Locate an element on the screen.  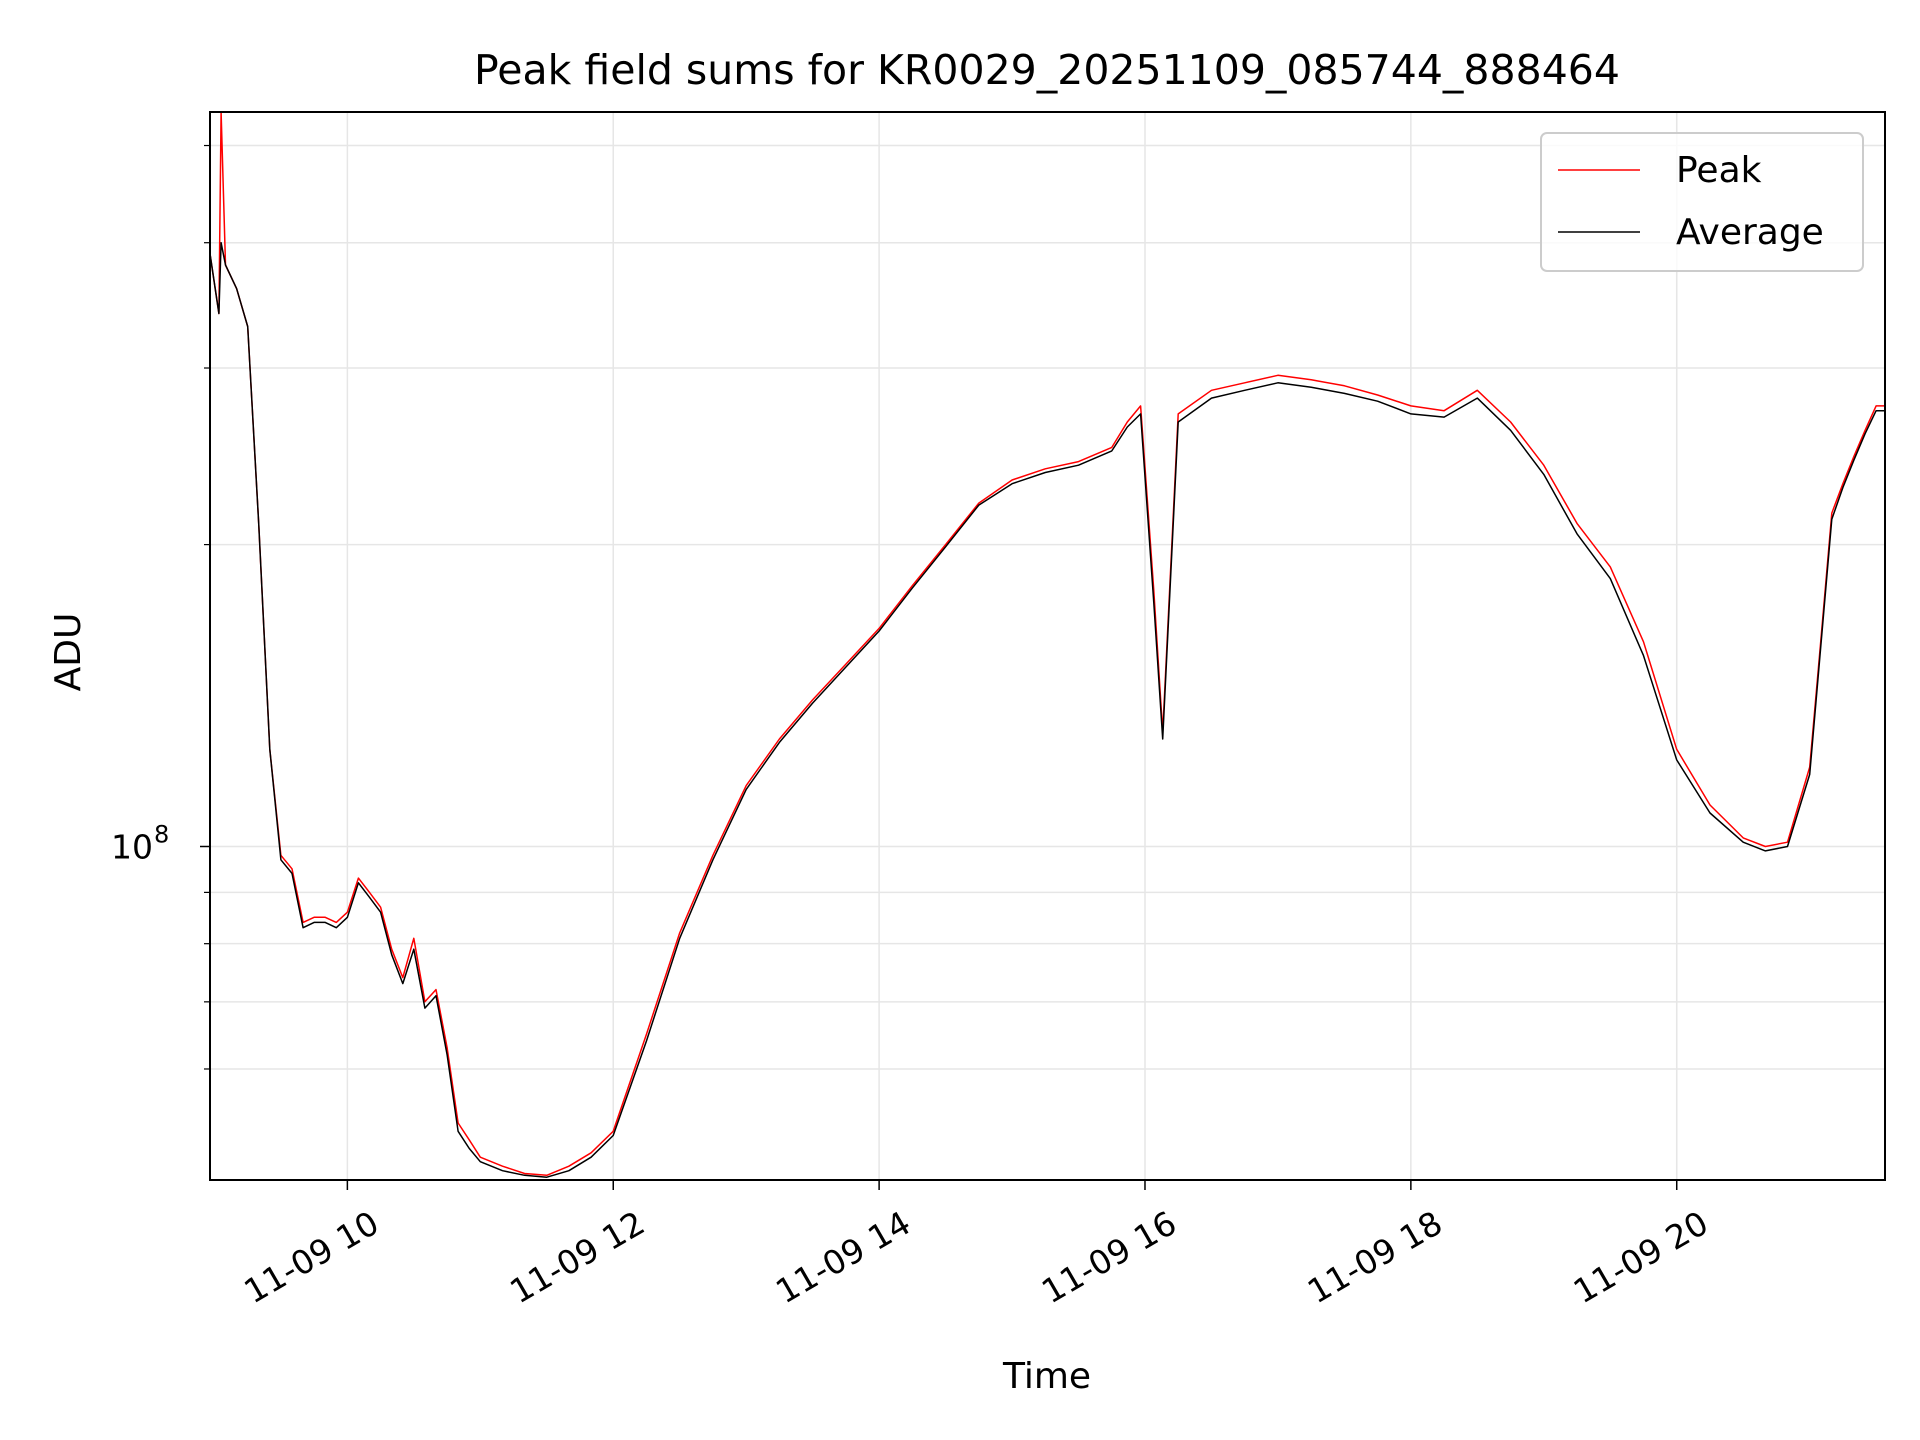
legend: Peak Average is located at coordinates (1702, 202).